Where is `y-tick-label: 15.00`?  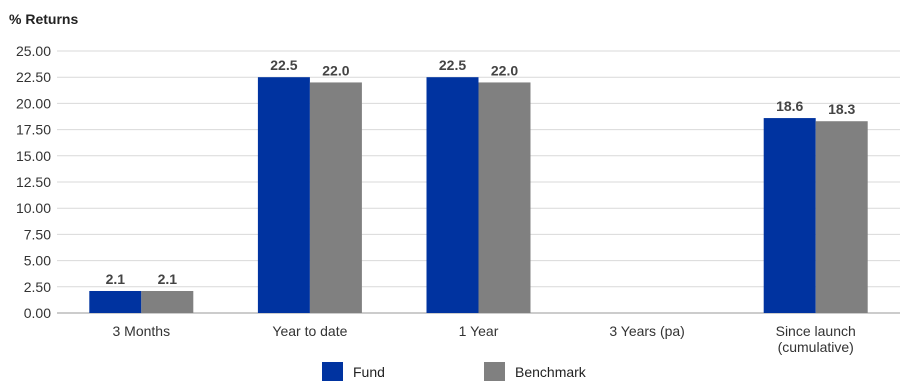
y-tick-label: 15.00 is located at coordinates (33, 156).